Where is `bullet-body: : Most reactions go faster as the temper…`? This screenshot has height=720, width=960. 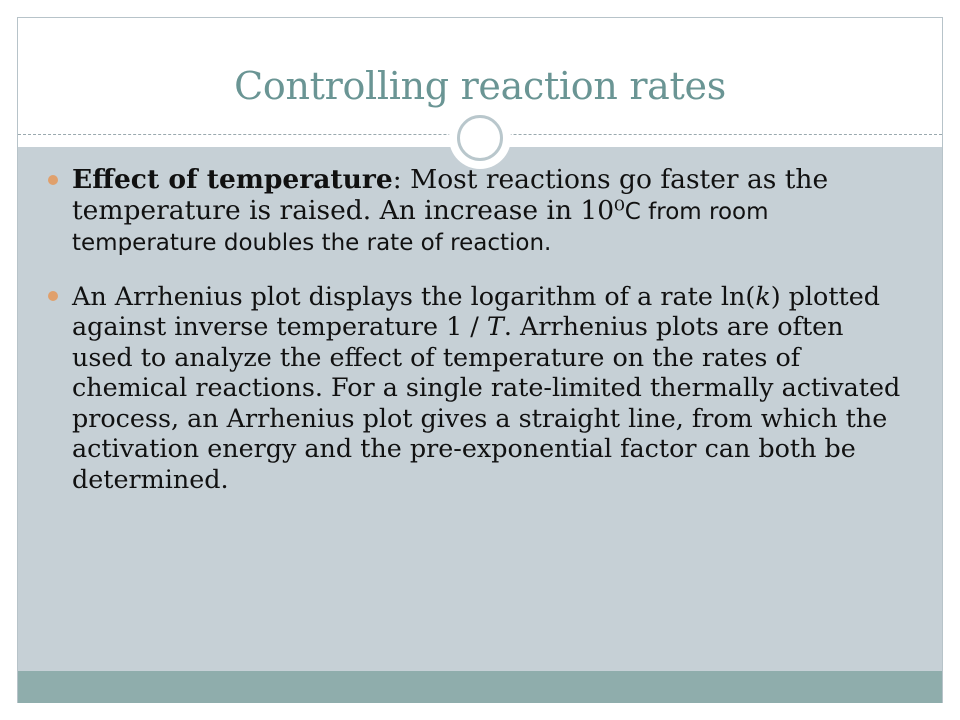
bullet-body: : Most reactions go faster as the temper… is located at coordinates (450, 195).